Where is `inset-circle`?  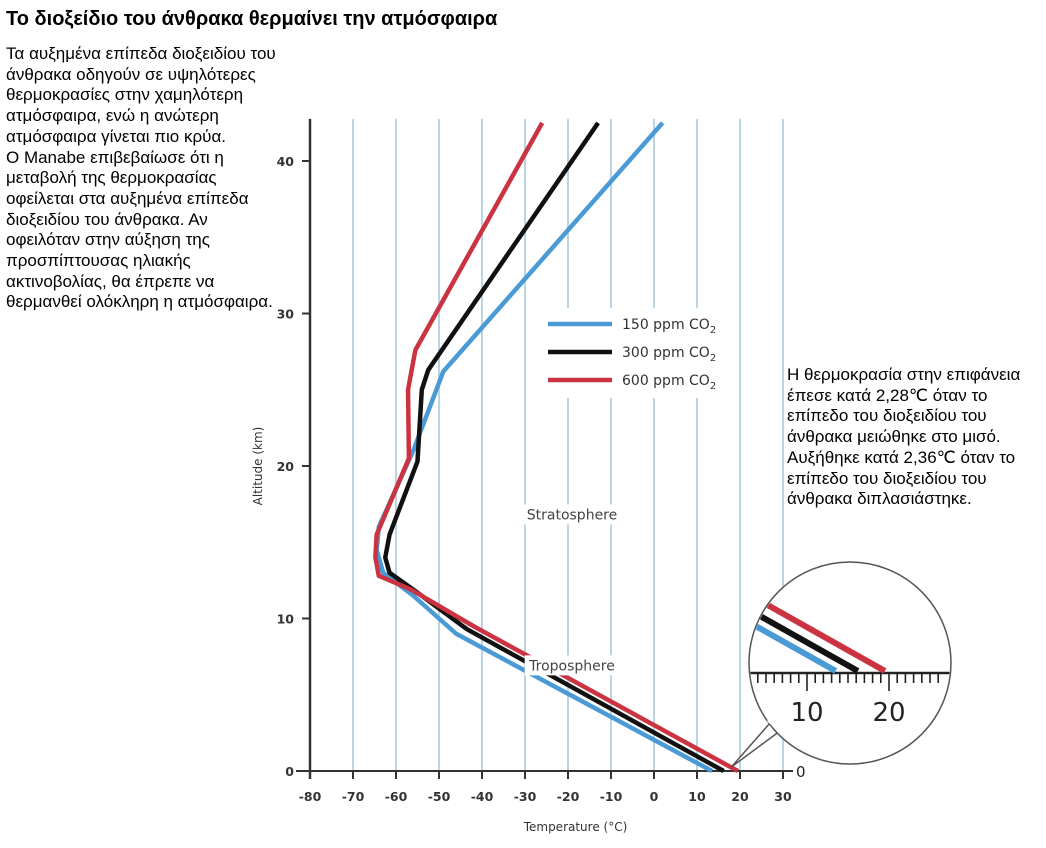 inset-circle is located at coordinates (850, 663).